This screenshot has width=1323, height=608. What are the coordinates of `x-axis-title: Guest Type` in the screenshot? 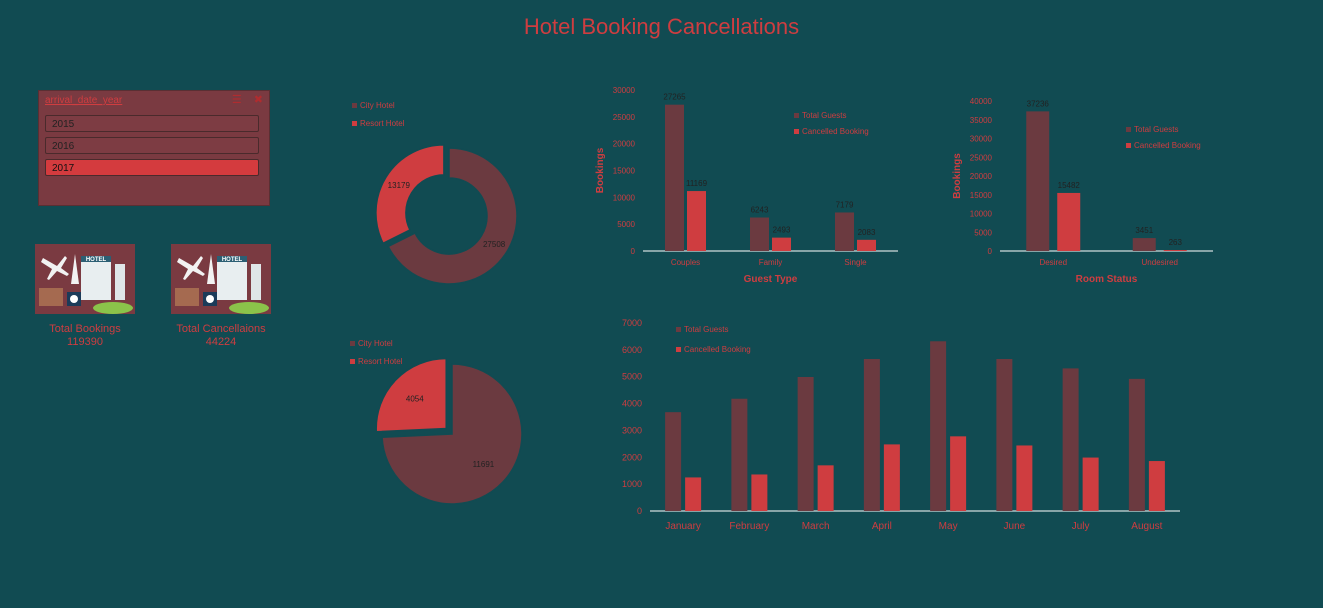 It's located at (771, 279).